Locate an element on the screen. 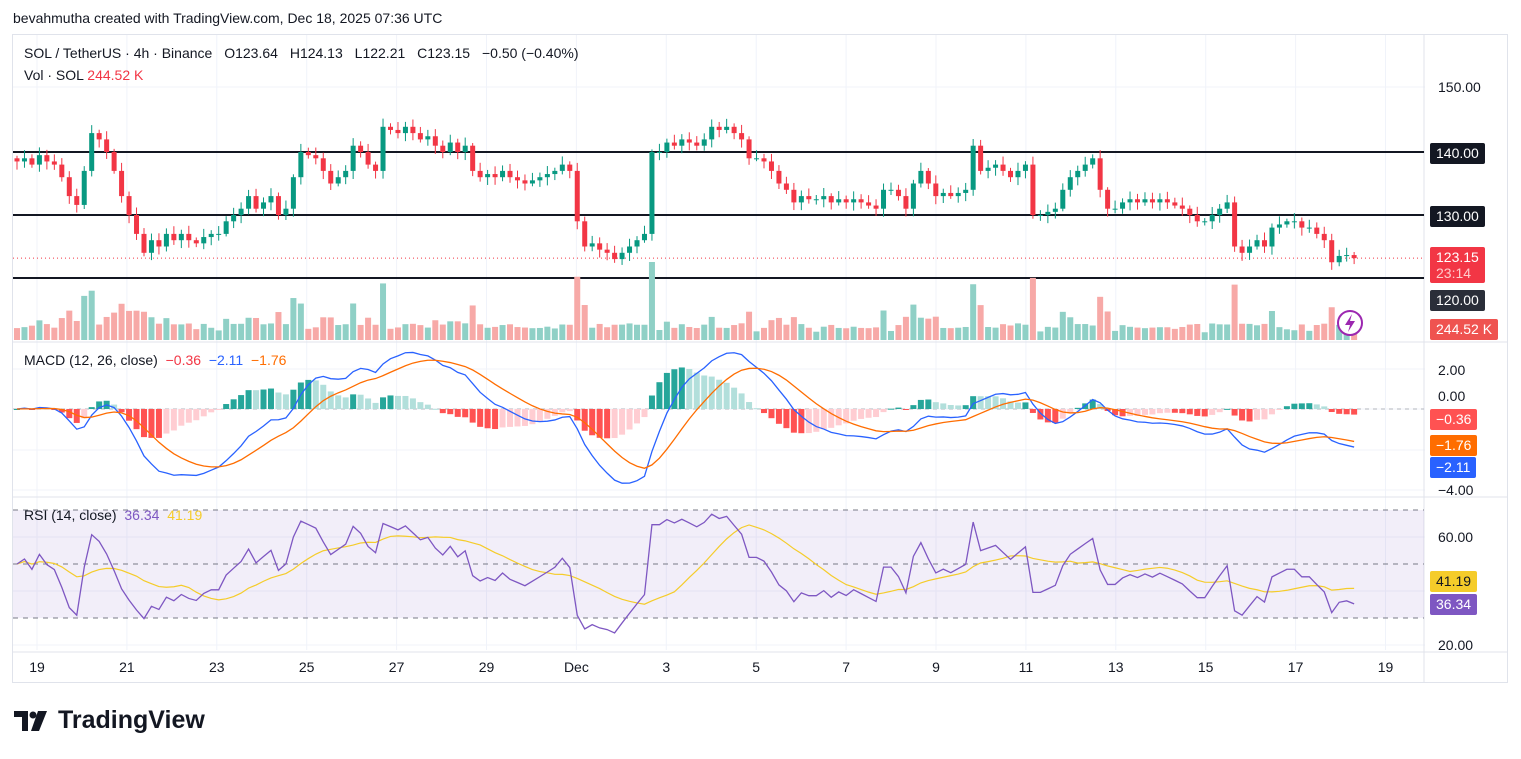  date-label: 23 is located at coordinates (217, 667).